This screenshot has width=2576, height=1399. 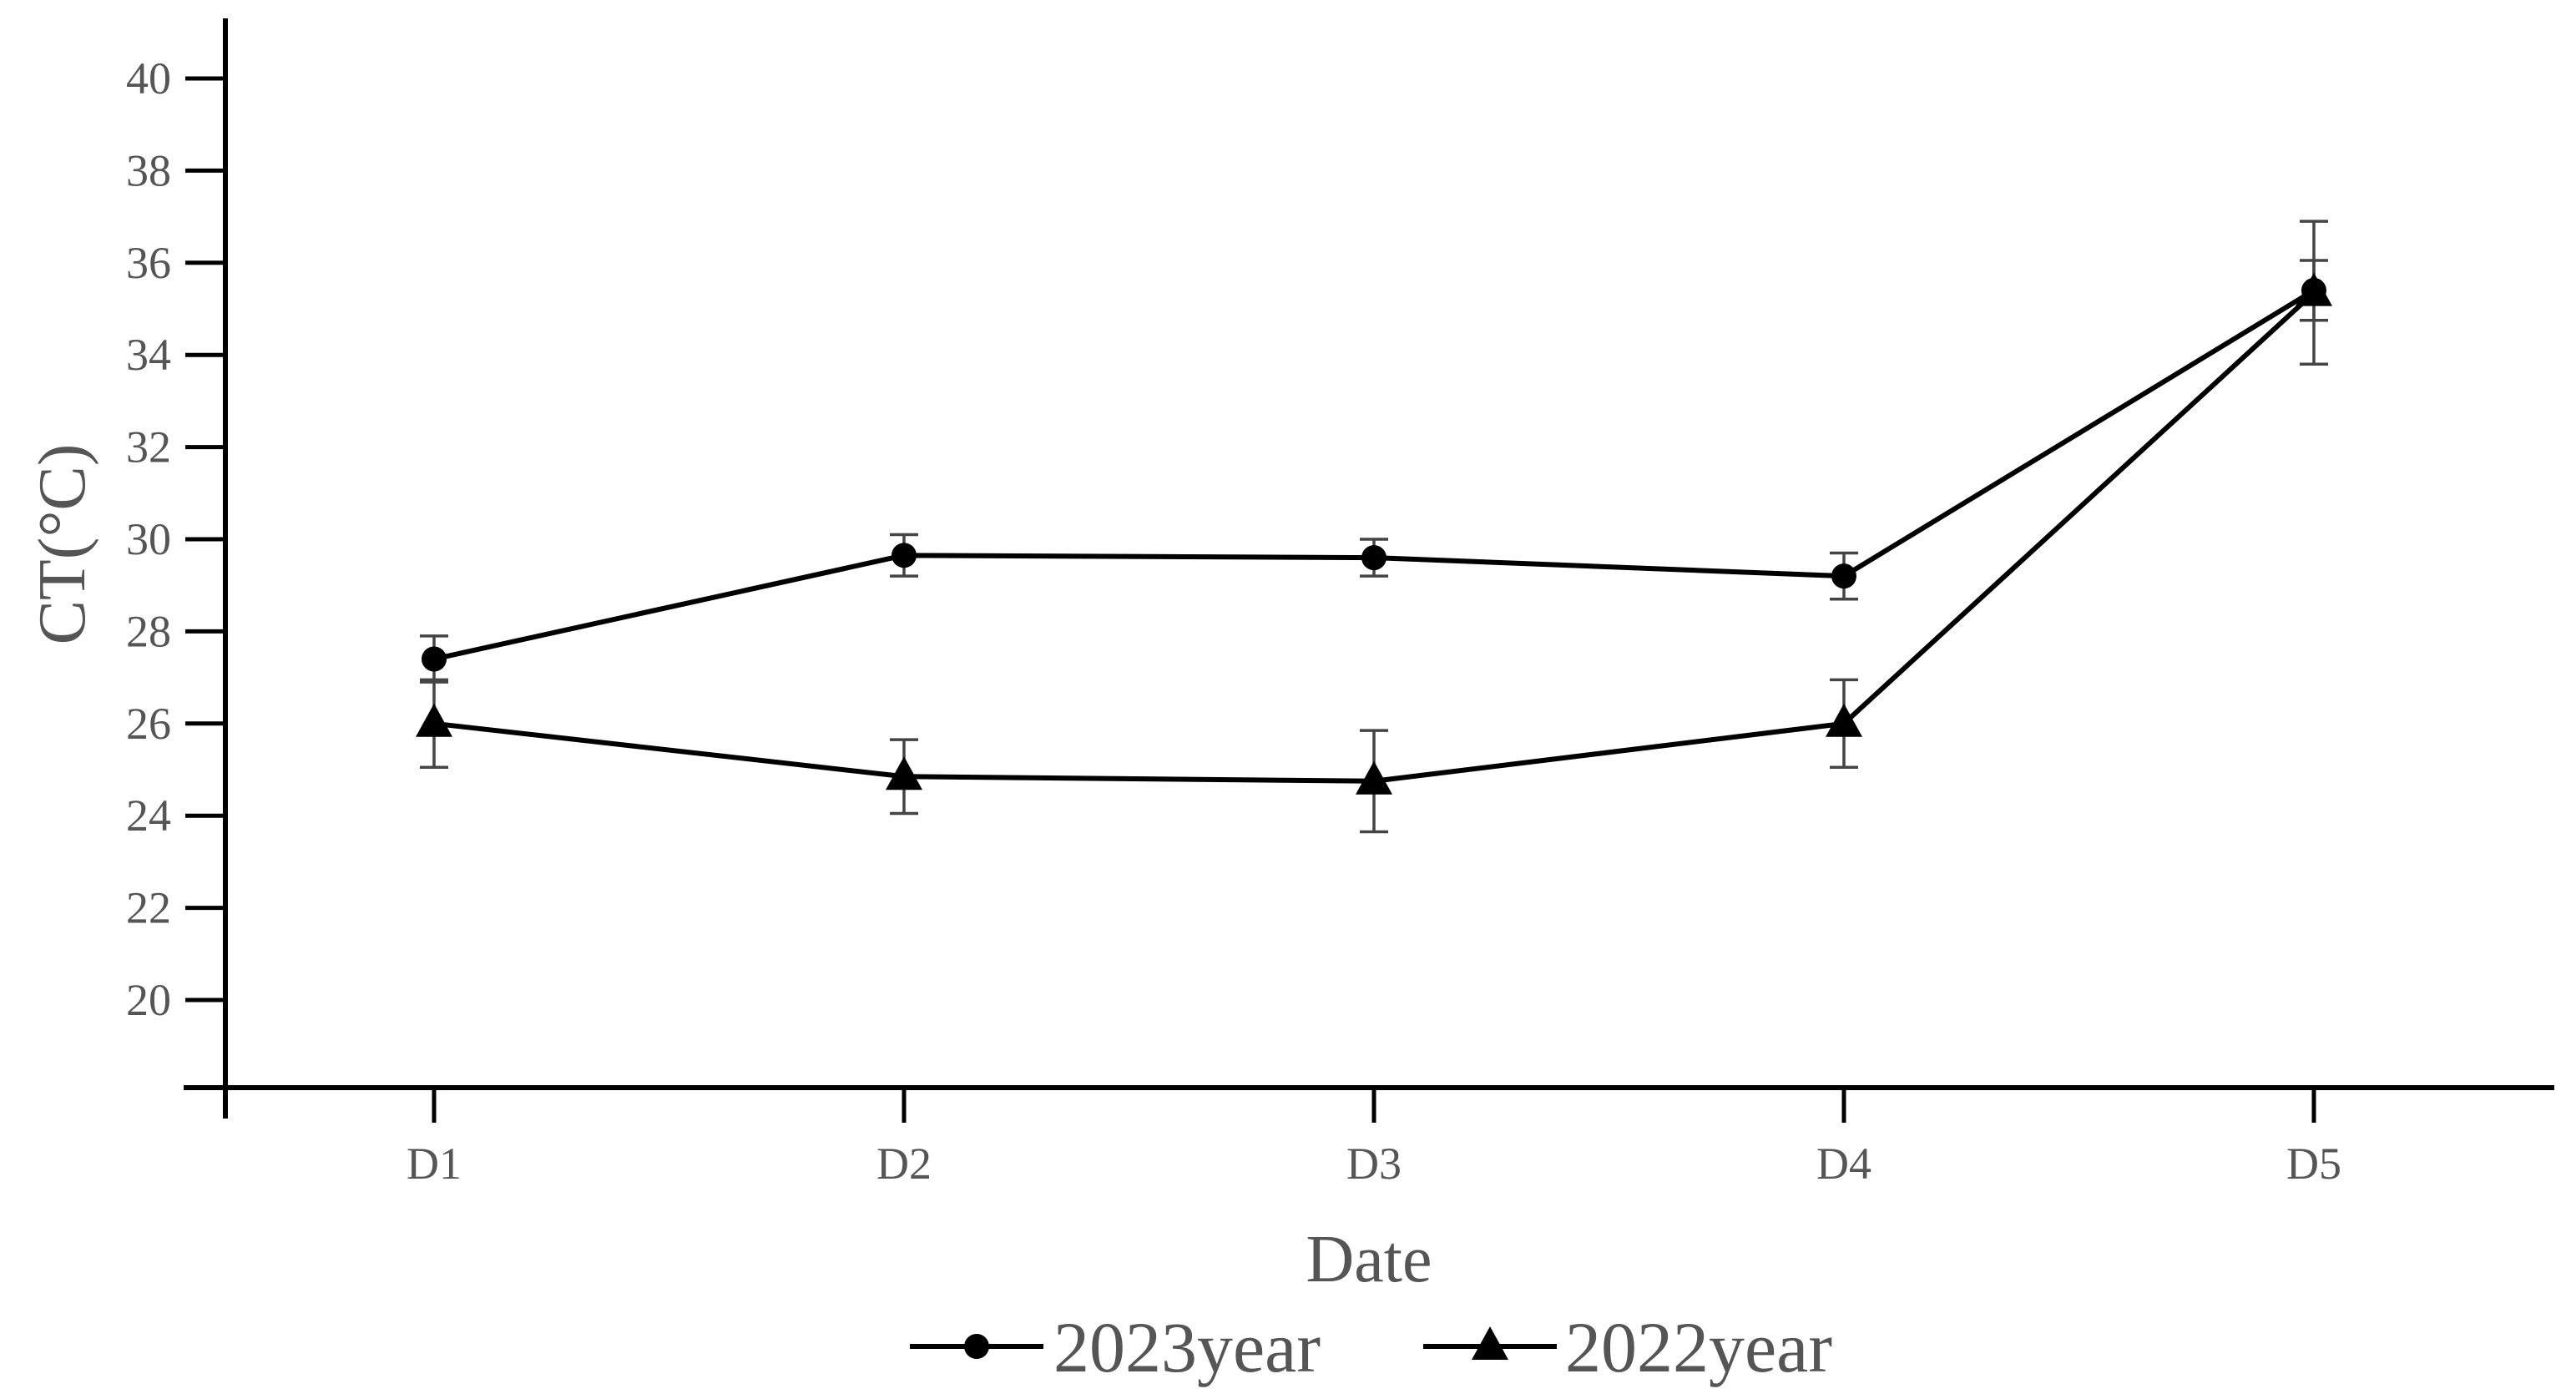 I want to click on x-tick-label: D2, so click(x=904, y=1164).